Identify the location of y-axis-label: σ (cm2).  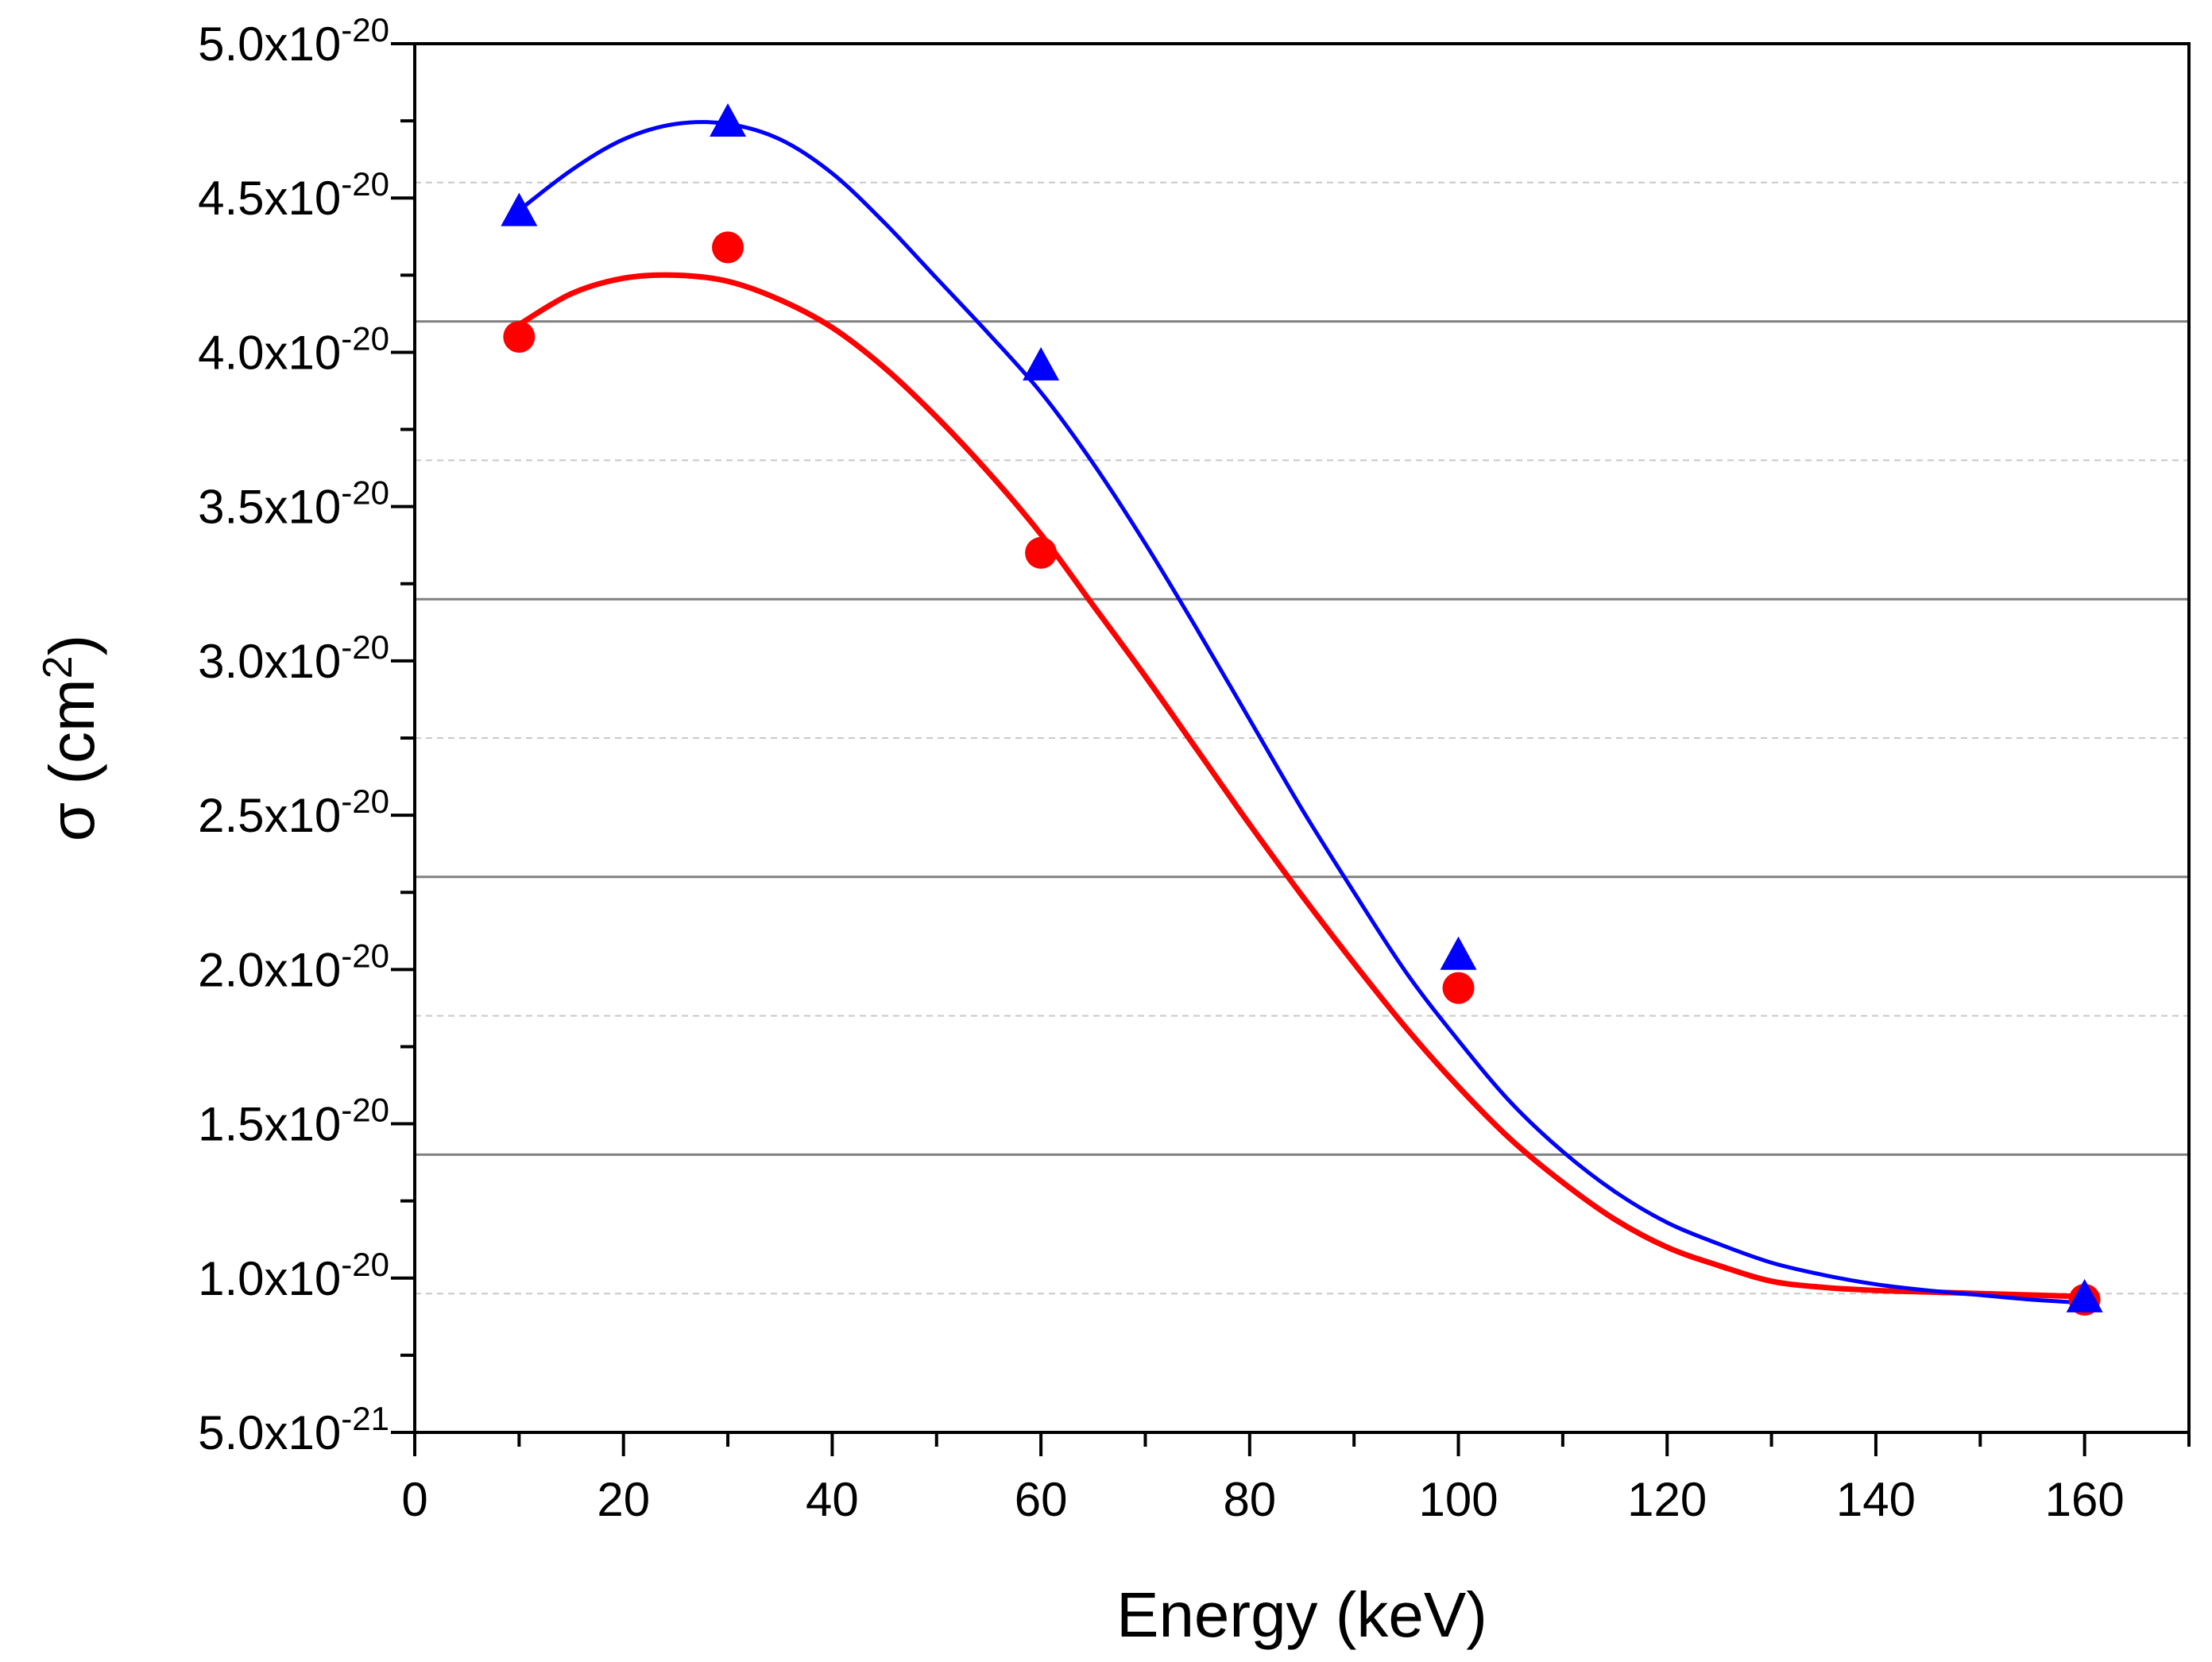
(71, 738).